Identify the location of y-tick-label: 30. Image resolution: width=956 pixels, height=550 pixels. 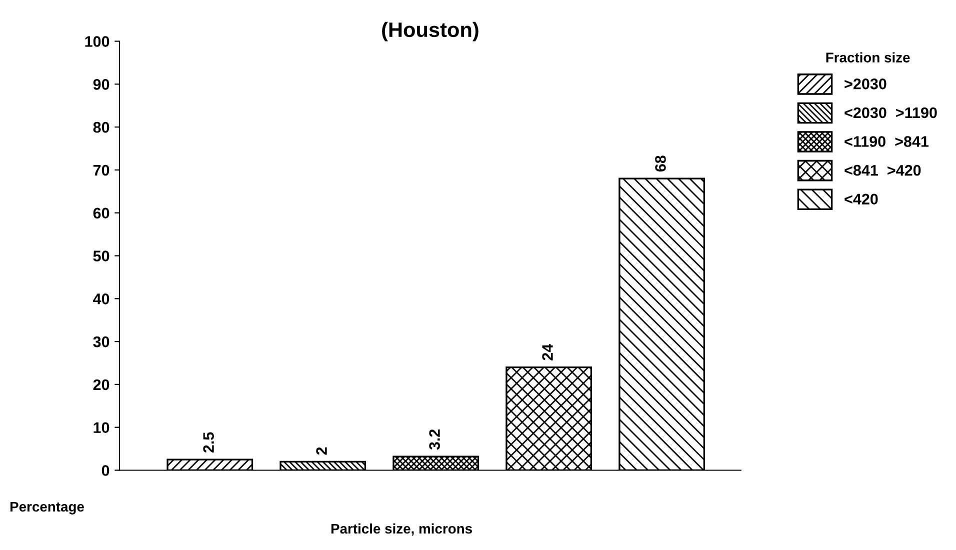
(101, 342).